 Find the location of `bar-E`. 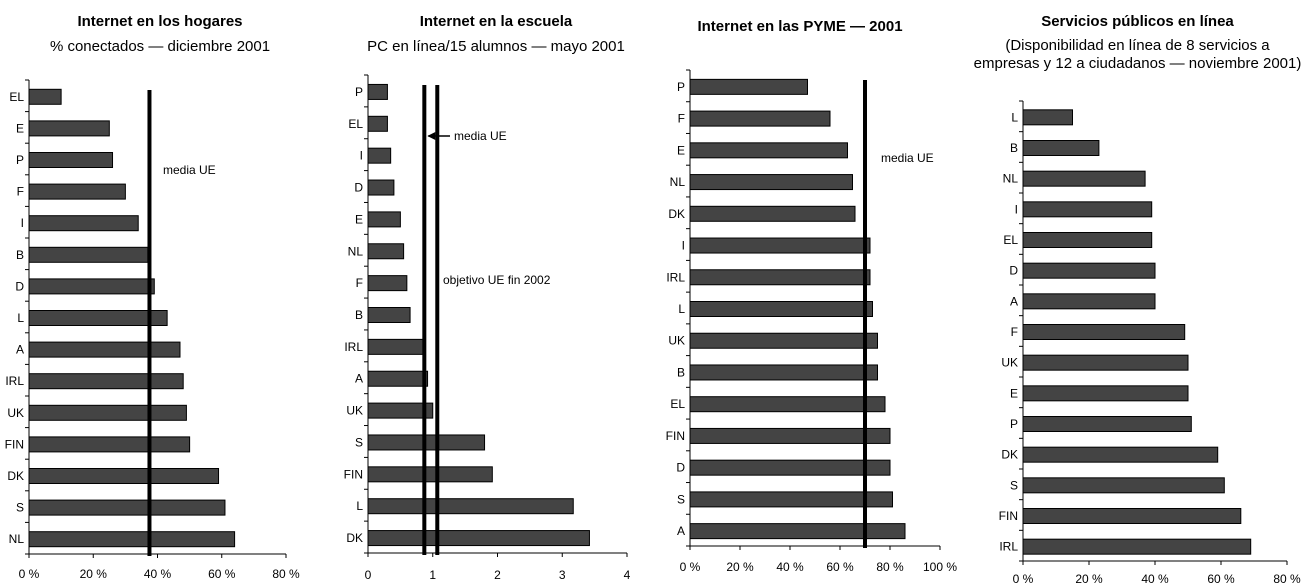

bar-E is located at coordinates (69, 128).